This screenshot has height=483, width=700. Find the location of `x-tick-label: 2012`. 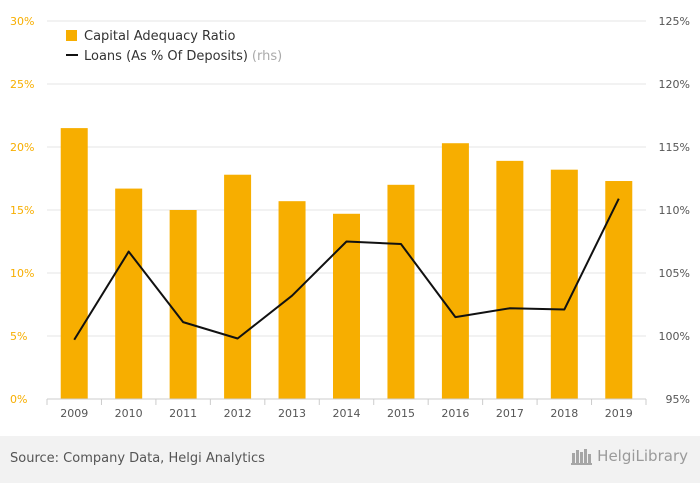

x-tick-label: 2012 is located at coordinates (238, 413).